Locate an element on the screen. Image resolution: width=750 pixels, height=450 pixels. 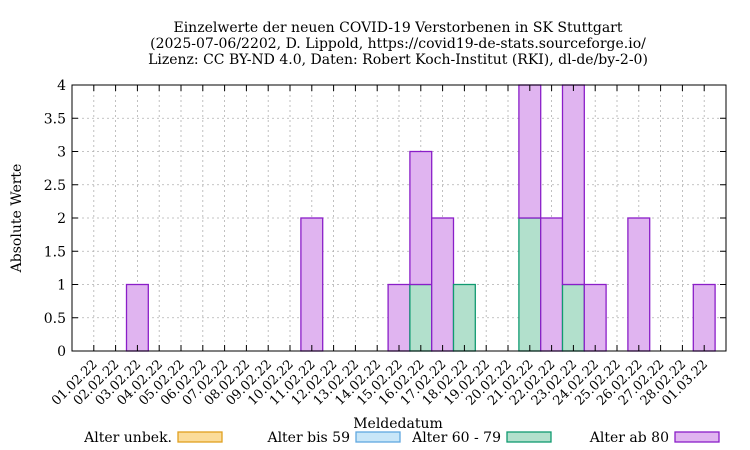
legend-label: Alter bis 59 is located at coordinates (308, 438).